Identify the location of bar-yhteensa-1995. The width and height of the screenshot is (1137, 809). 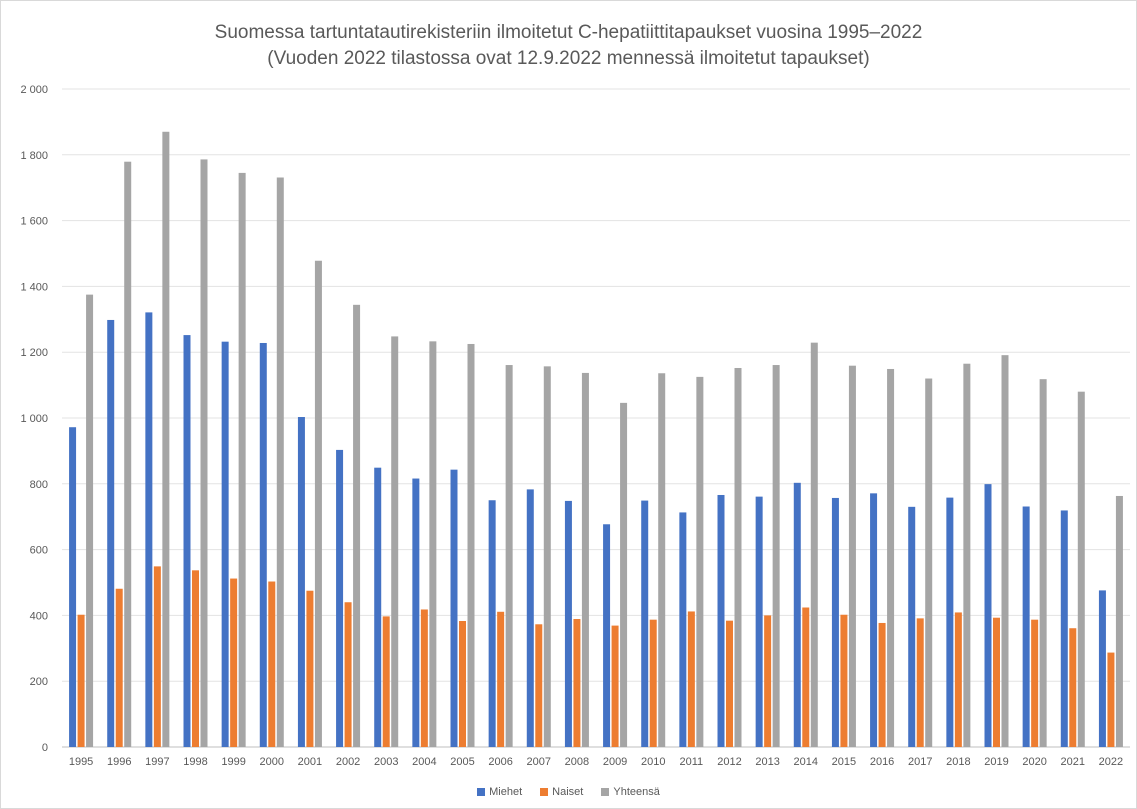
(90, 520).